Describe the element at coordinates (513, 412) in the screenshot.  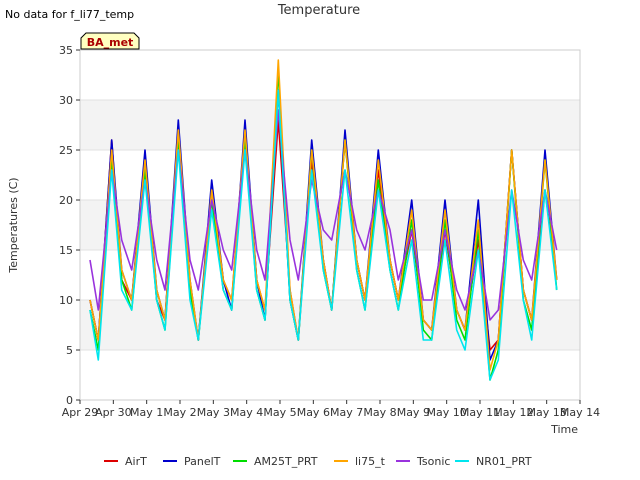
I see `x-tick-label: May 12` at that location.